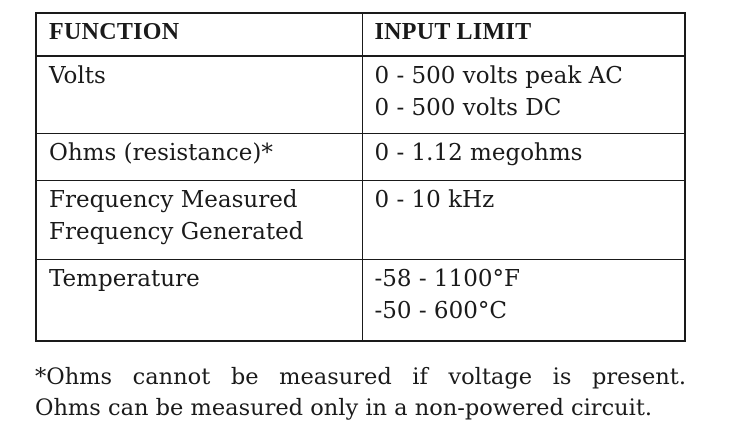 The height and width of the screenshot is (438, 752). Describe the element at coordinates (468, 108) in the screenshot. I see `limit-value: 0 - 500 volts DC` at that location.